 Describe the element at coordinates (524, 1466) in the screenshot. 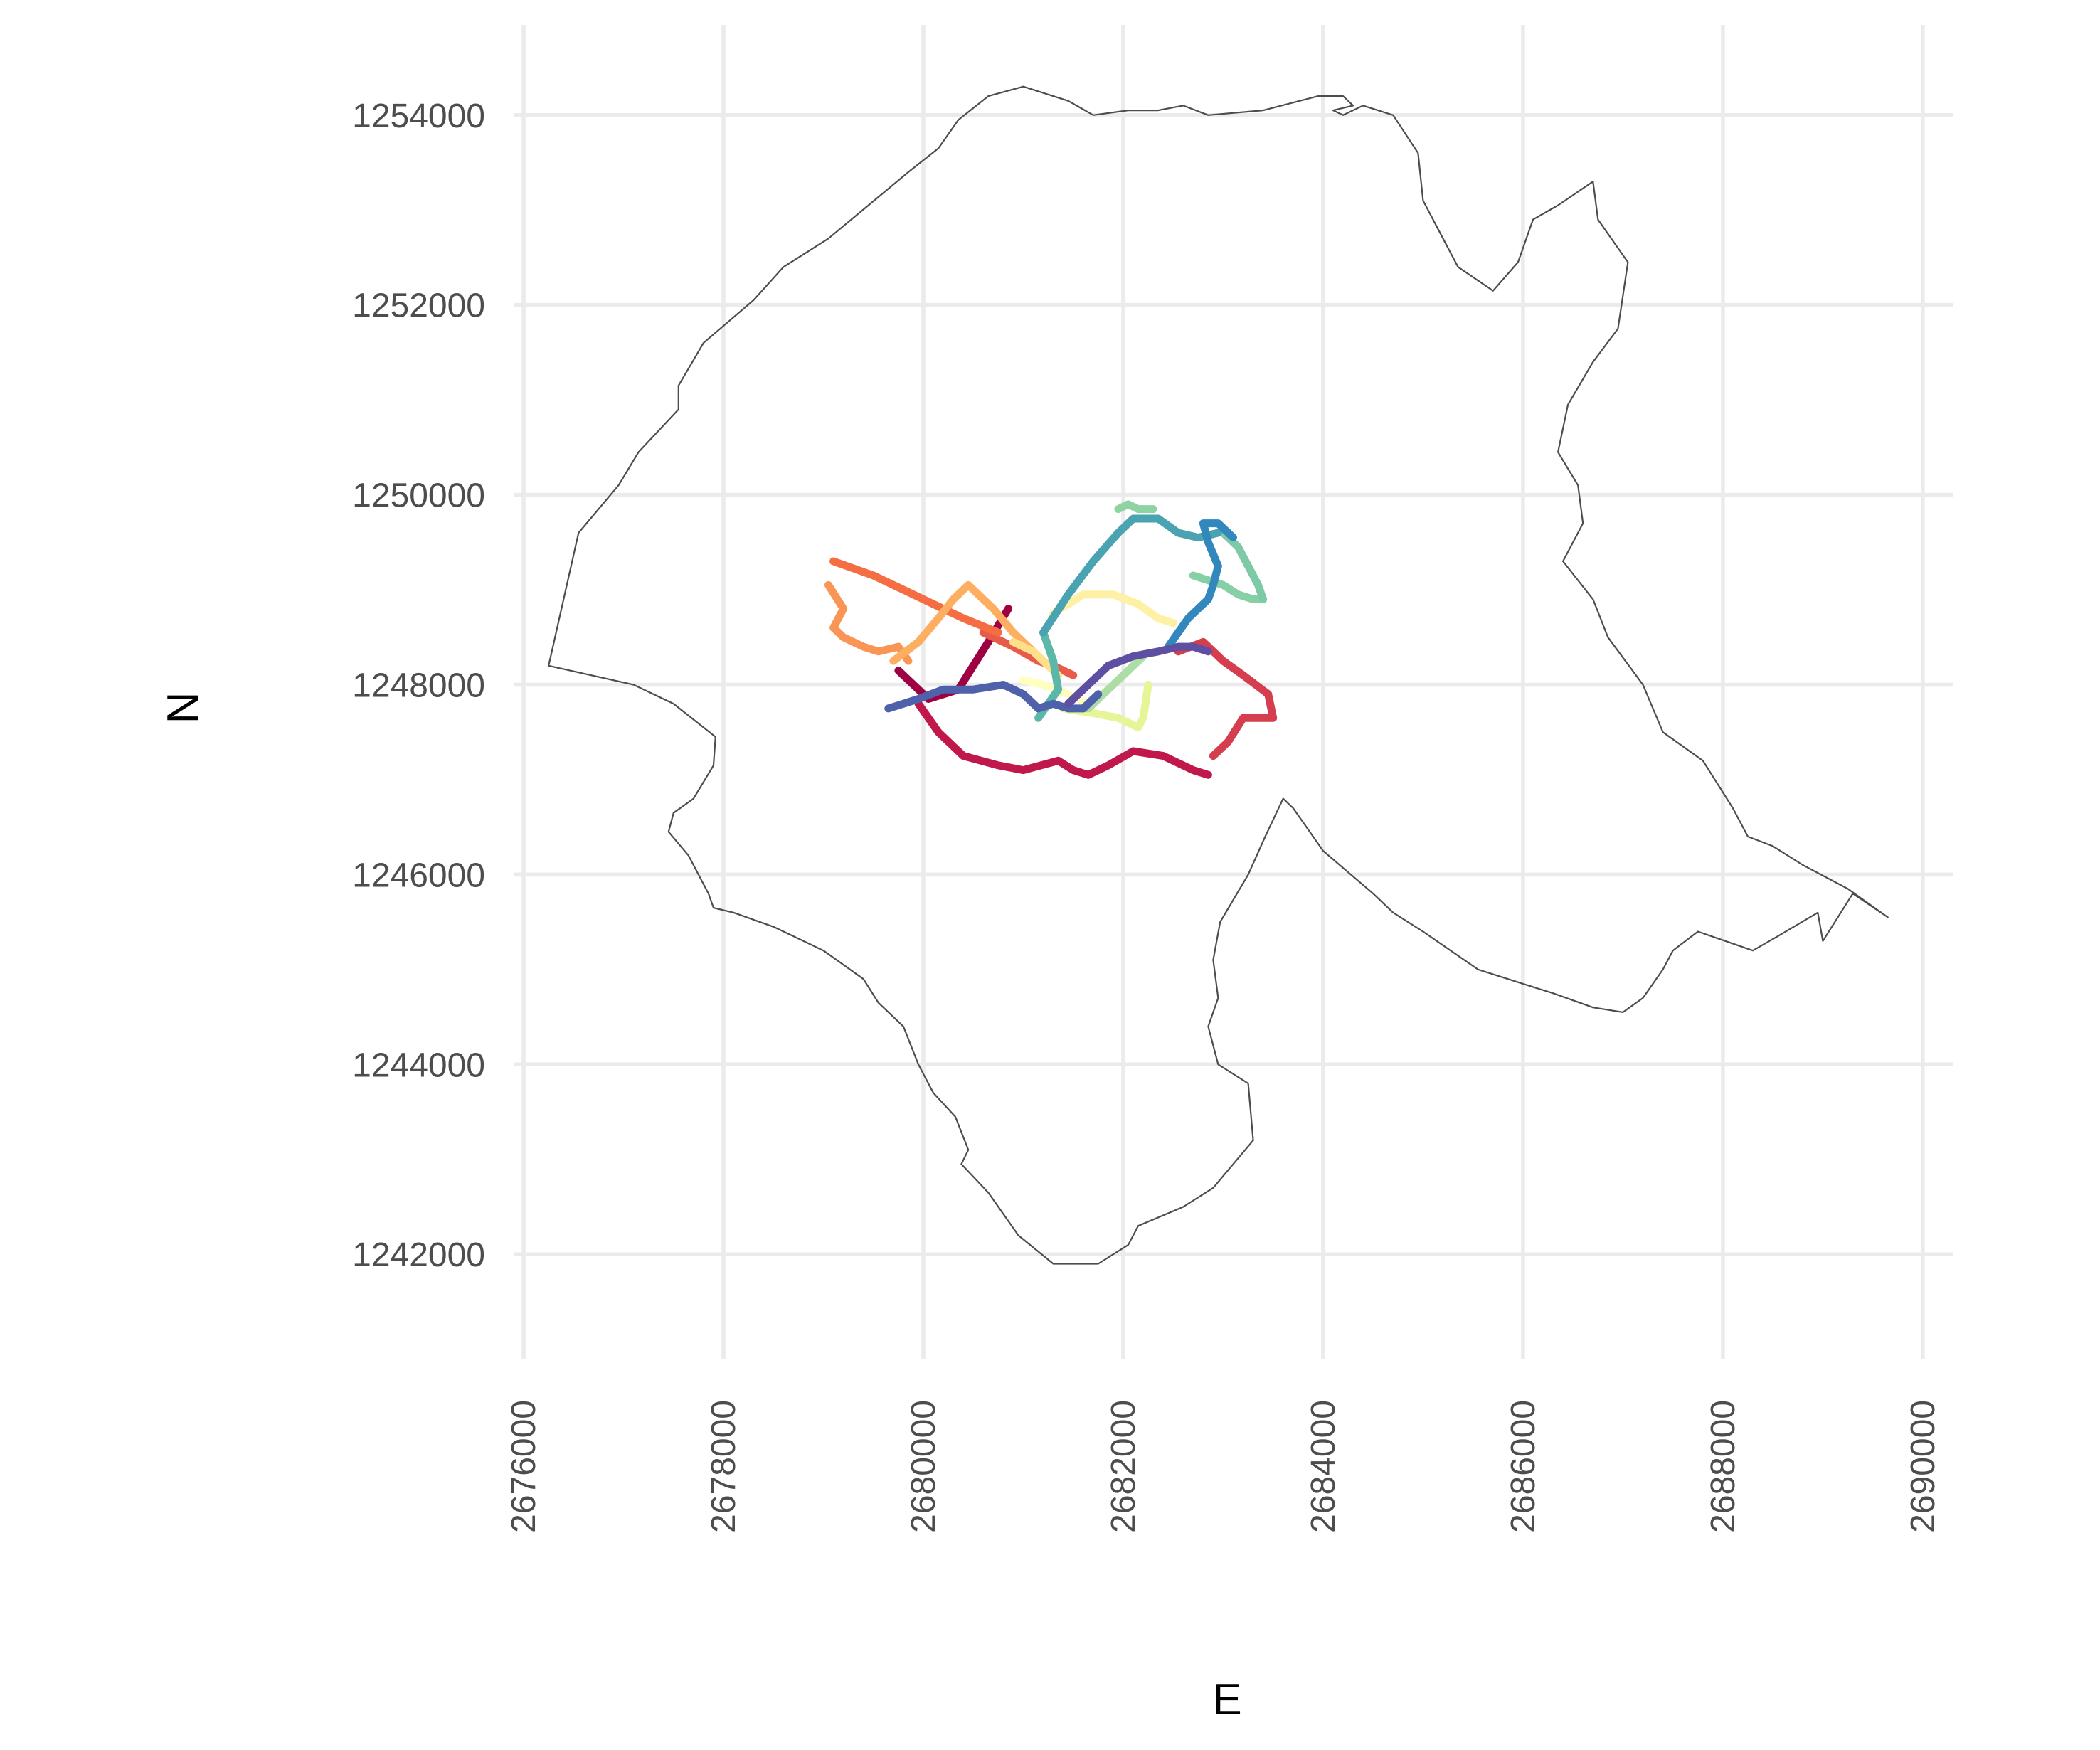

I see `x-tick-label: 2676000` at that location.